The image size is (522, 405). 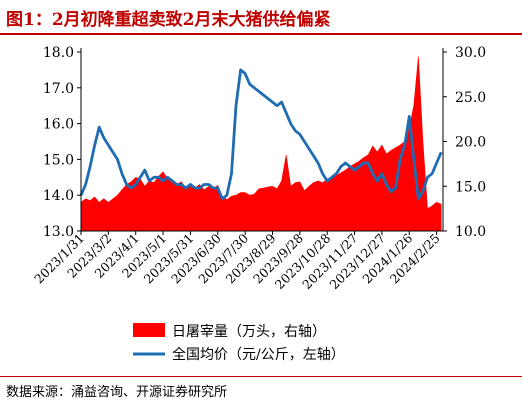 What do you see at coordinates (58, 196) in the screenshot?
I see `left-tick-label: 14.0` at bounding box center [58, 196].